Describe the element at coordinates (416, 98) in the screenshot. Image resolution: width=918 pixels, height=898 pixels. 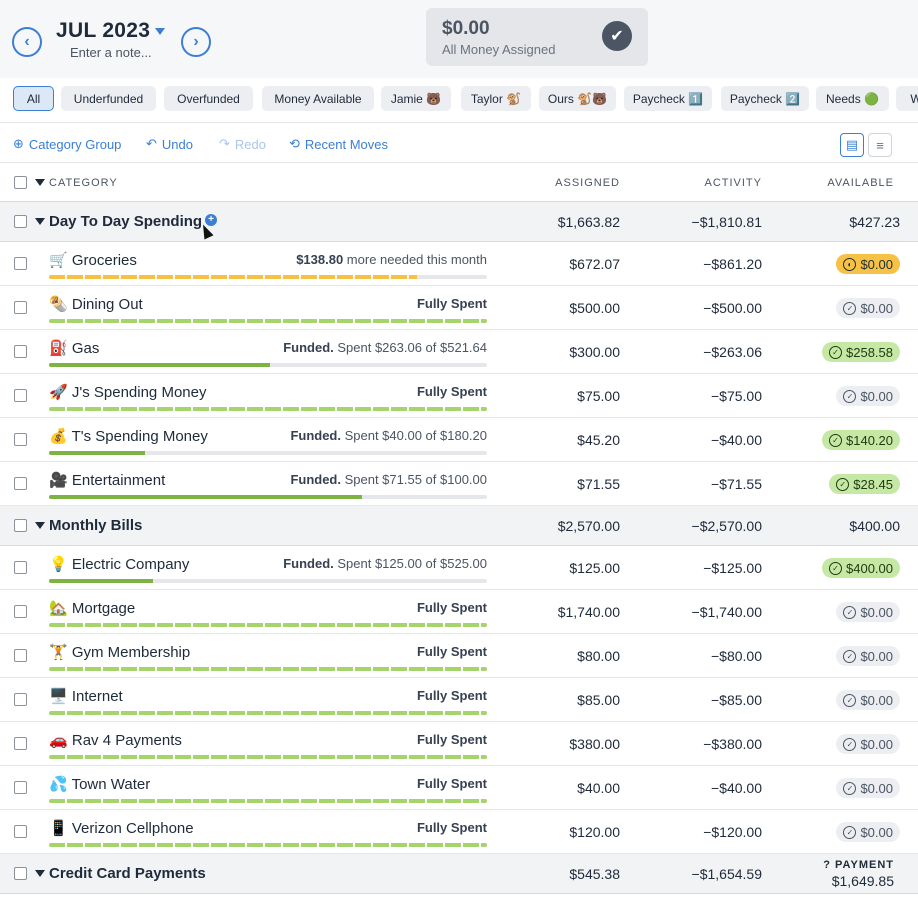
I see `filter-chip-5: Jamie 🐻` at that location.